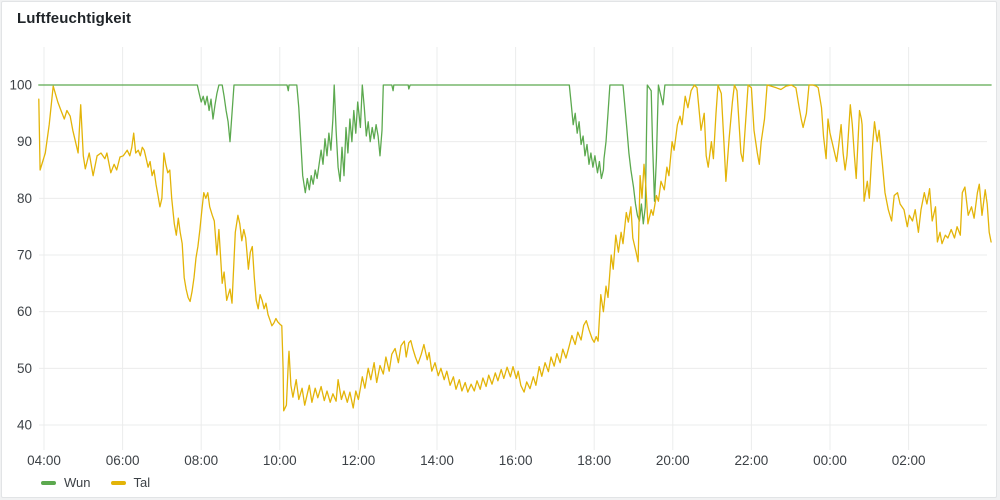 The image size is (1000, 500). I want to click on legend-item-tal: Tal, so click(130, 482).